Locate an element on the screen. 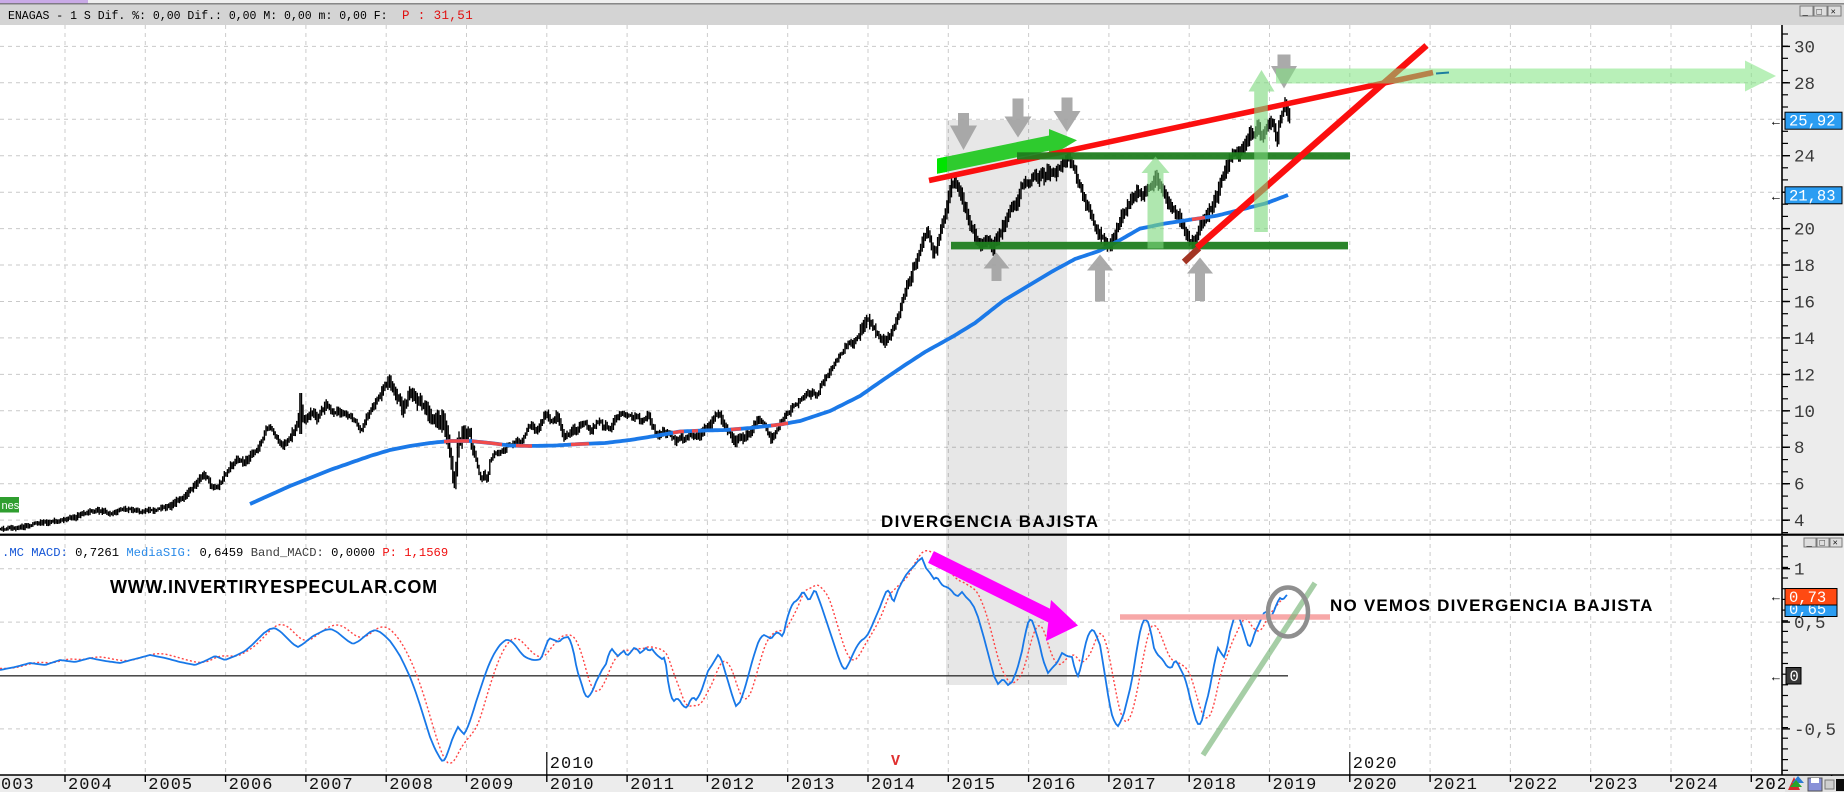 The height and width of the screenshot is (792, 1844). svg-text: V is located at coordinates (895, 761).